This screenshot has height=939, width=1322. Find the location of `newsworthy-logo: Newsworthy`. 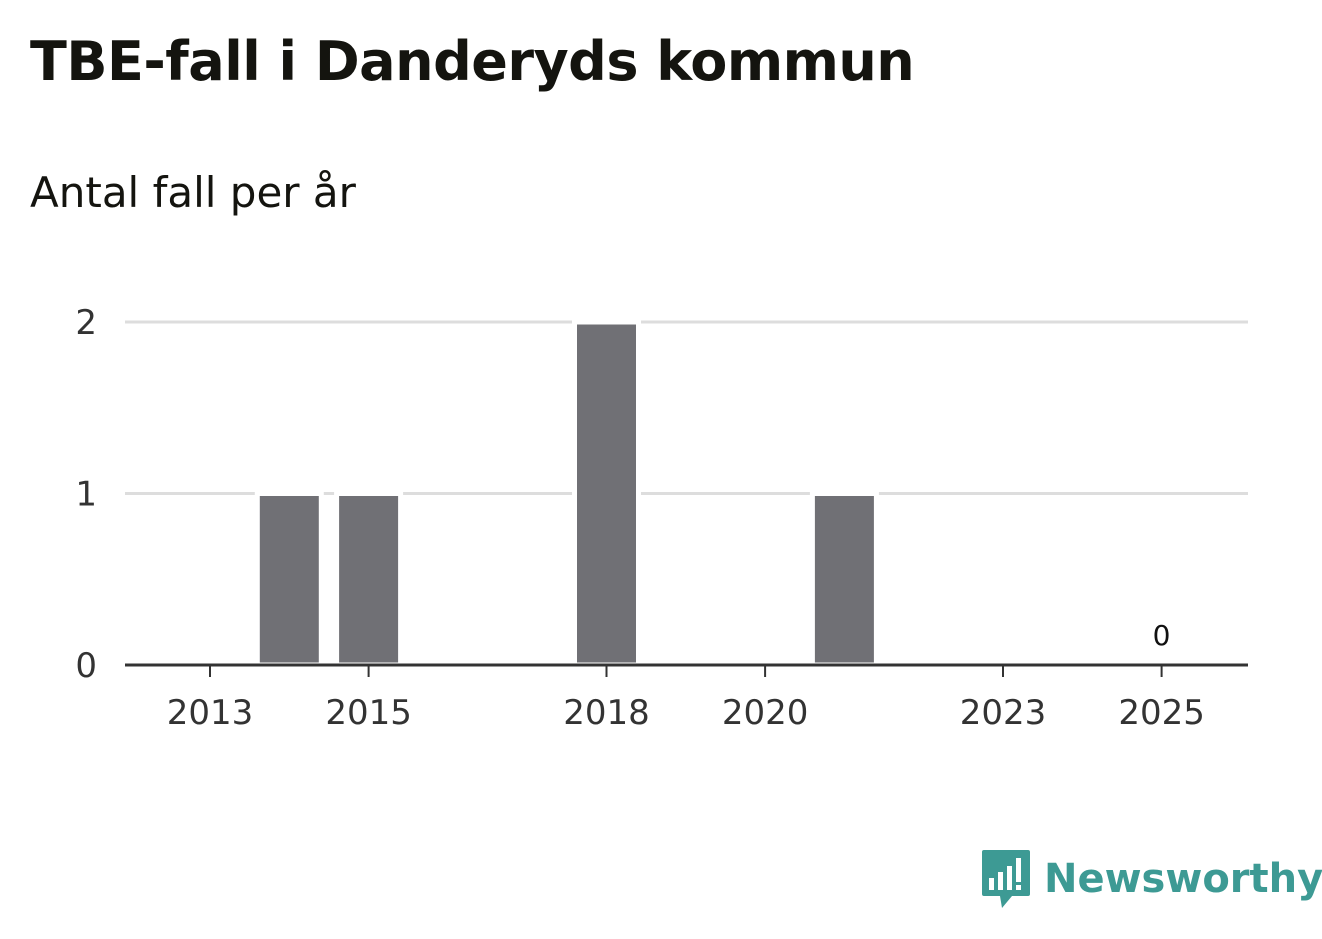

newsworthy-logo: Newsworthy is located at coordinates (1151, 879).